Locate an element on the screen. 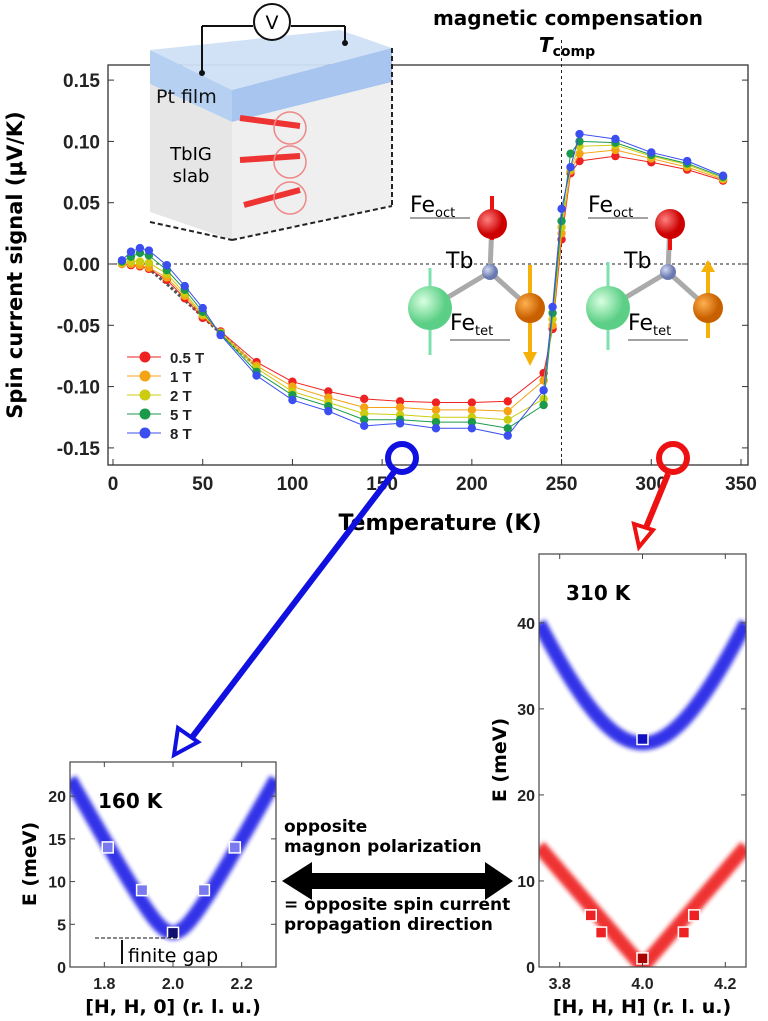  finite-gap-label: finite gap is located at coordinates (173, 956).